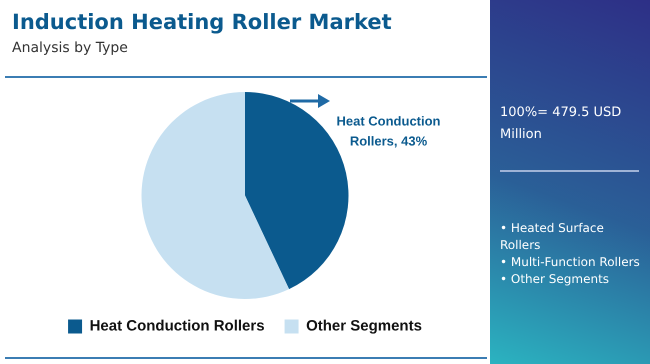  Describe the element at coordinates (388, 131) in the screenshot. I see `data-label: Heat Conduction Rollers, 43%` at that location.